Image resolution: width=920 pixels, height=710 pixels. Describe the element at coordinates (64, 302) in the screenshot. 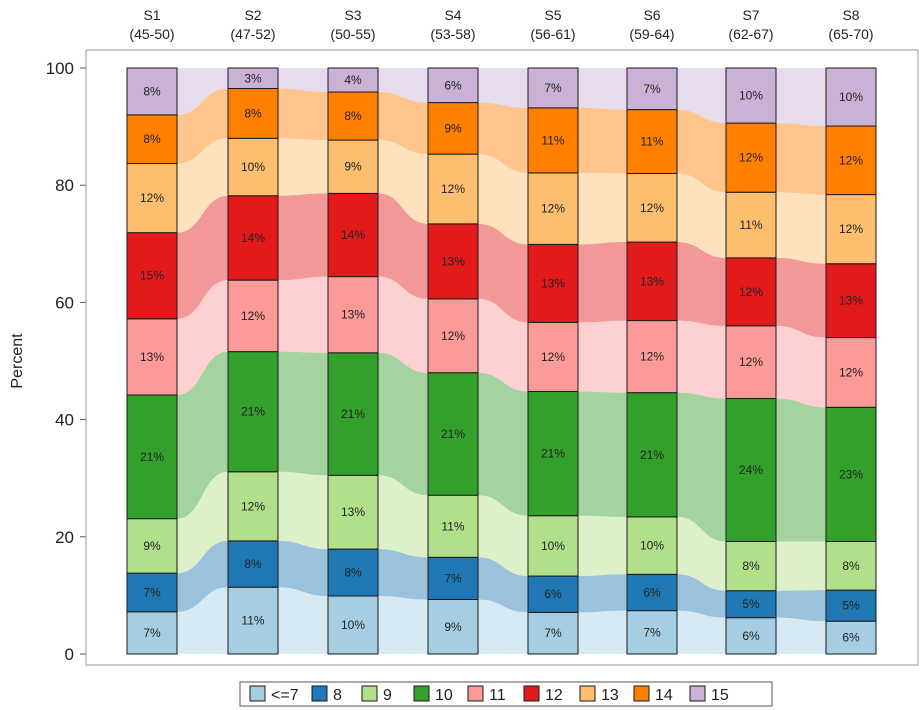

I see `y-tick-label: 60` at that location.